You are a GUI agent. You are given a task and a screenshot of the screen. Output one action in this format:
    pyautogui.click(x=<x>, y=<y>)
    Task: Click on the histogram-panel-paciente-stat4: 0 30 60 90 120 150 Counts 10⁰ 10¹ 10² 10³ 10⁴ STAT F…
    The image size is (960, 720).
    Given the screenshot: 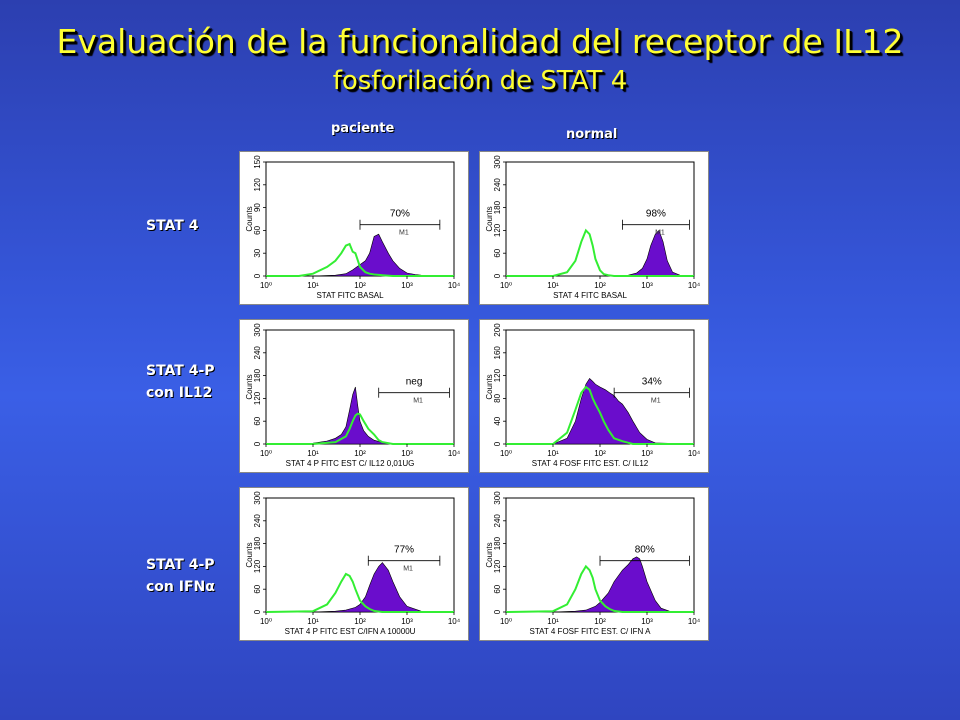 What is the action you would take?
    pyautogui.click(x=354, y=228)
    